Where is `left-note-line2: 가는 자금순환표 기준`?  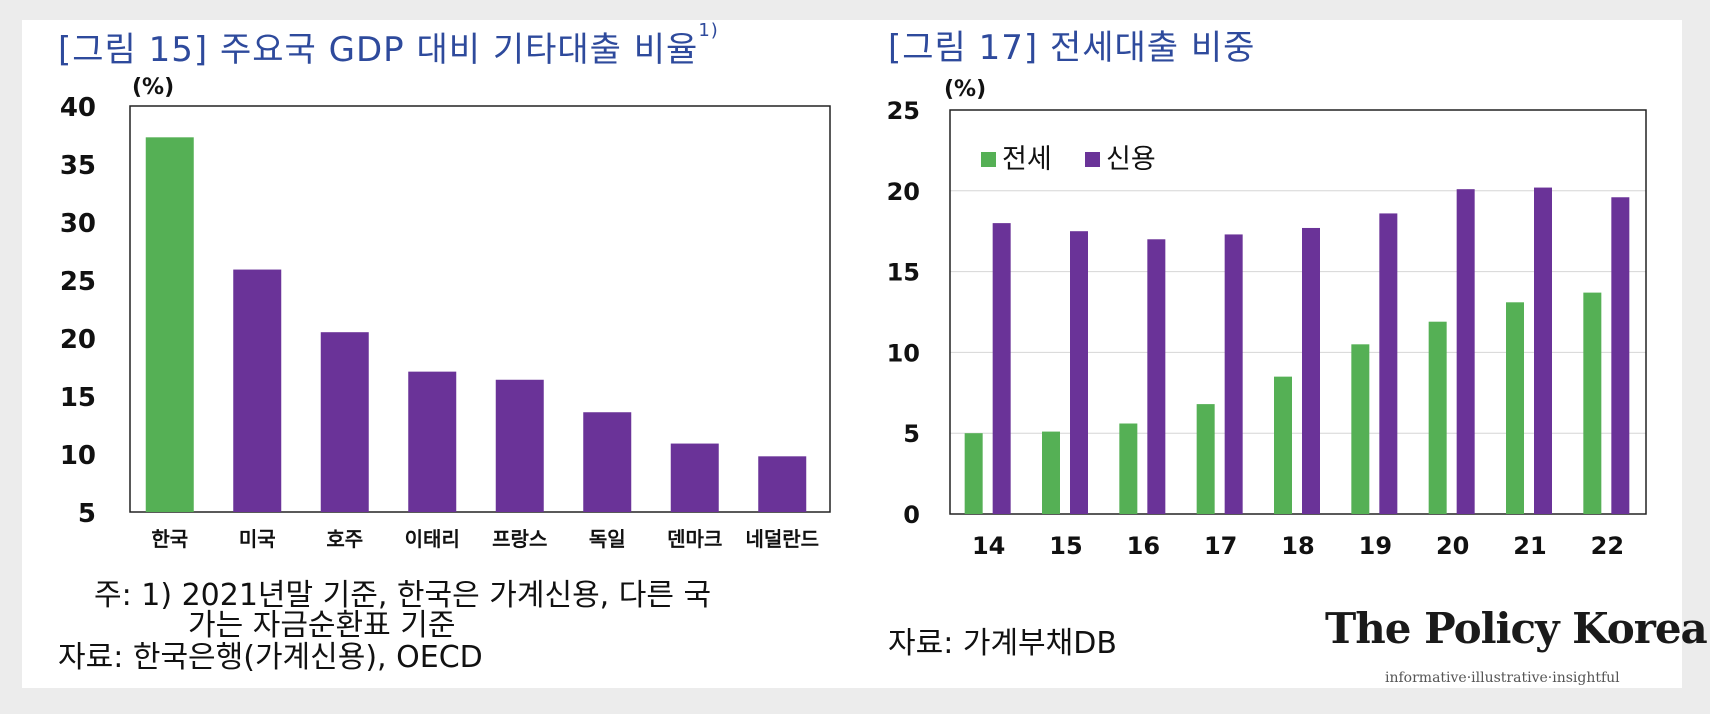
left-note-line2: 가는 자금순환표 기준 is located at coordinates (322, 625).